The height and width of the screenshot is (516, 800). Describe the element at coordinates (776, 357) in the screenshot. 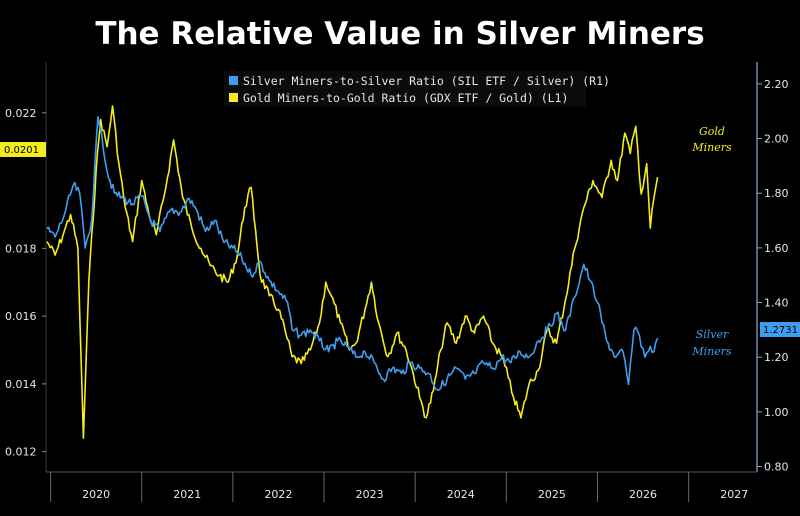

I see `right-tick-label: 1.20` at that location.